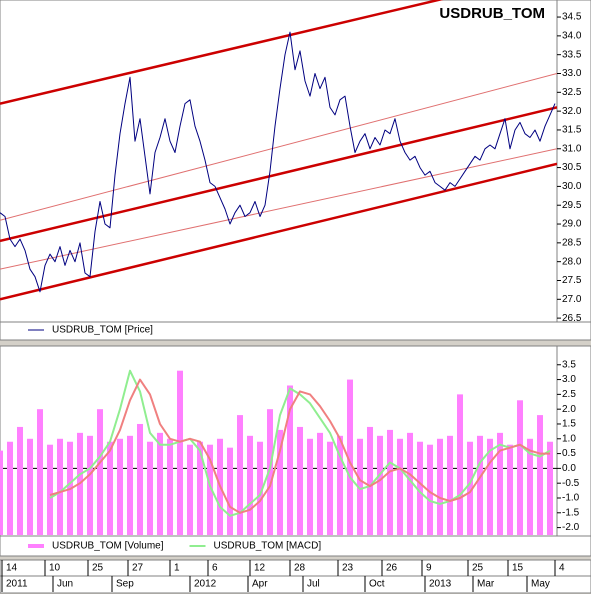 The width and height of the screenshot is (591, 594). Describe the element at coordinates (215, 568) in the screenshot. I see `date-tick-label: 6` at that location.